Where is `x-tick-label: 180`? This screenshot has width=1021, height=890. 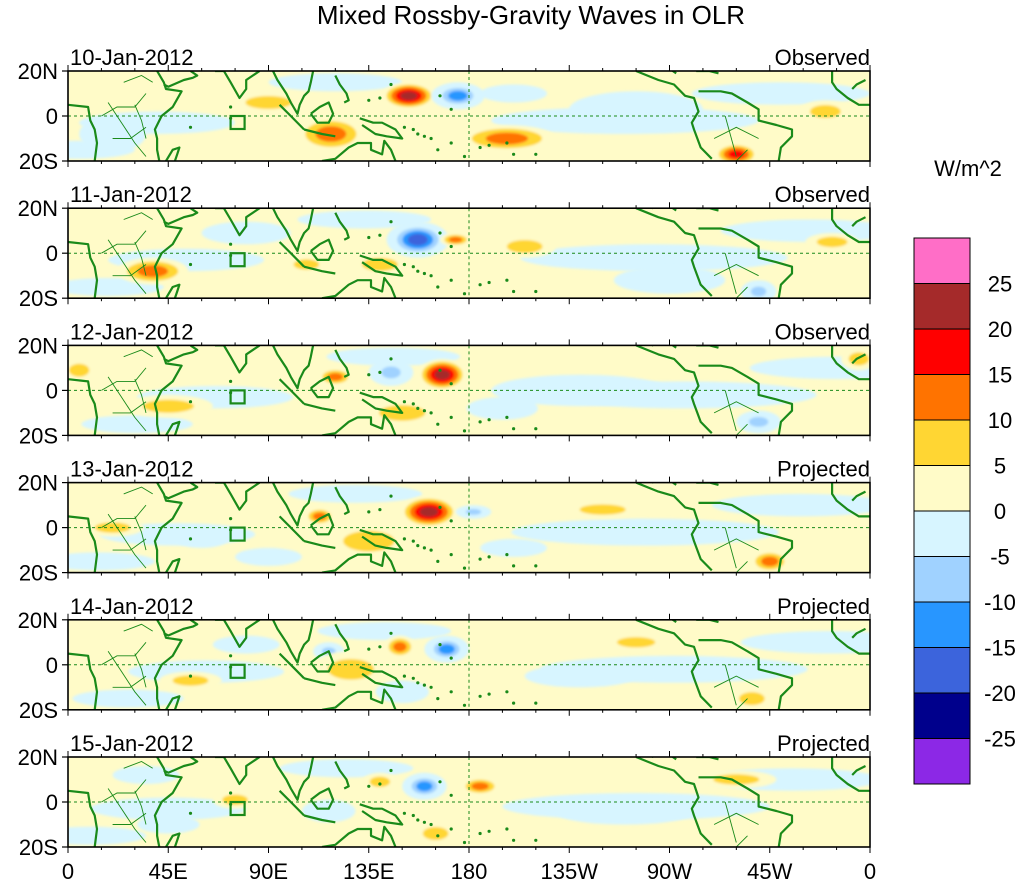
x-tick-label: 180 is located at coordinates (469, 871).